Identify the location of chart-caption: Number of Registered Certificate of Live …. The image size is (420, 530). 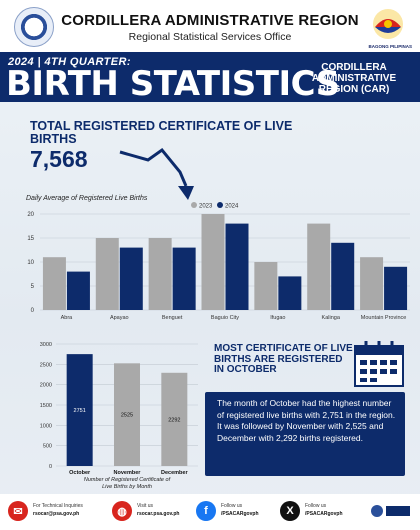
(127, 483).